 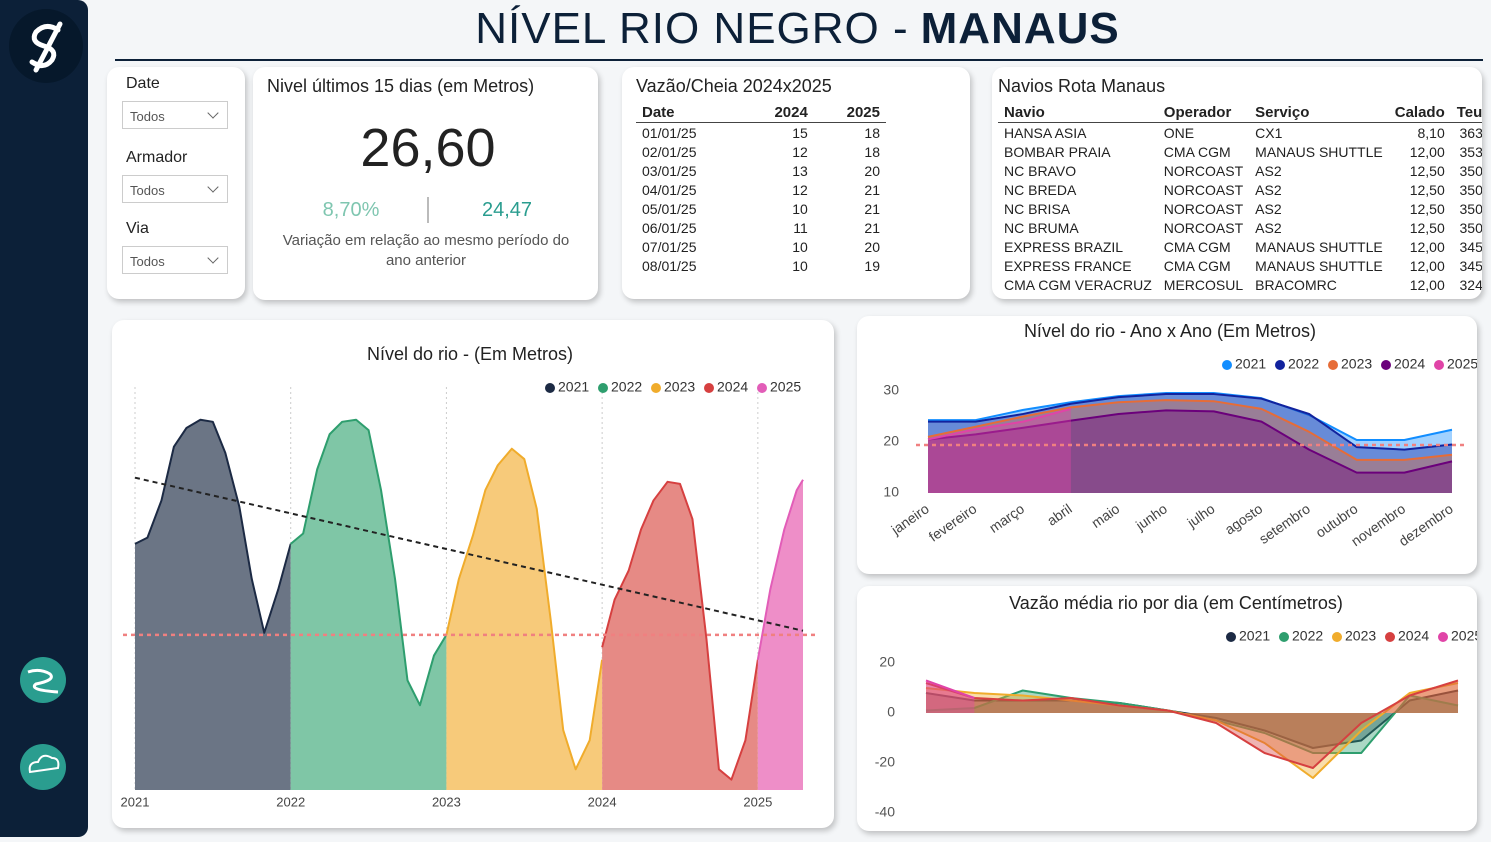 I want to click on x-tick-label: maio, so click(x=1105, y=515).